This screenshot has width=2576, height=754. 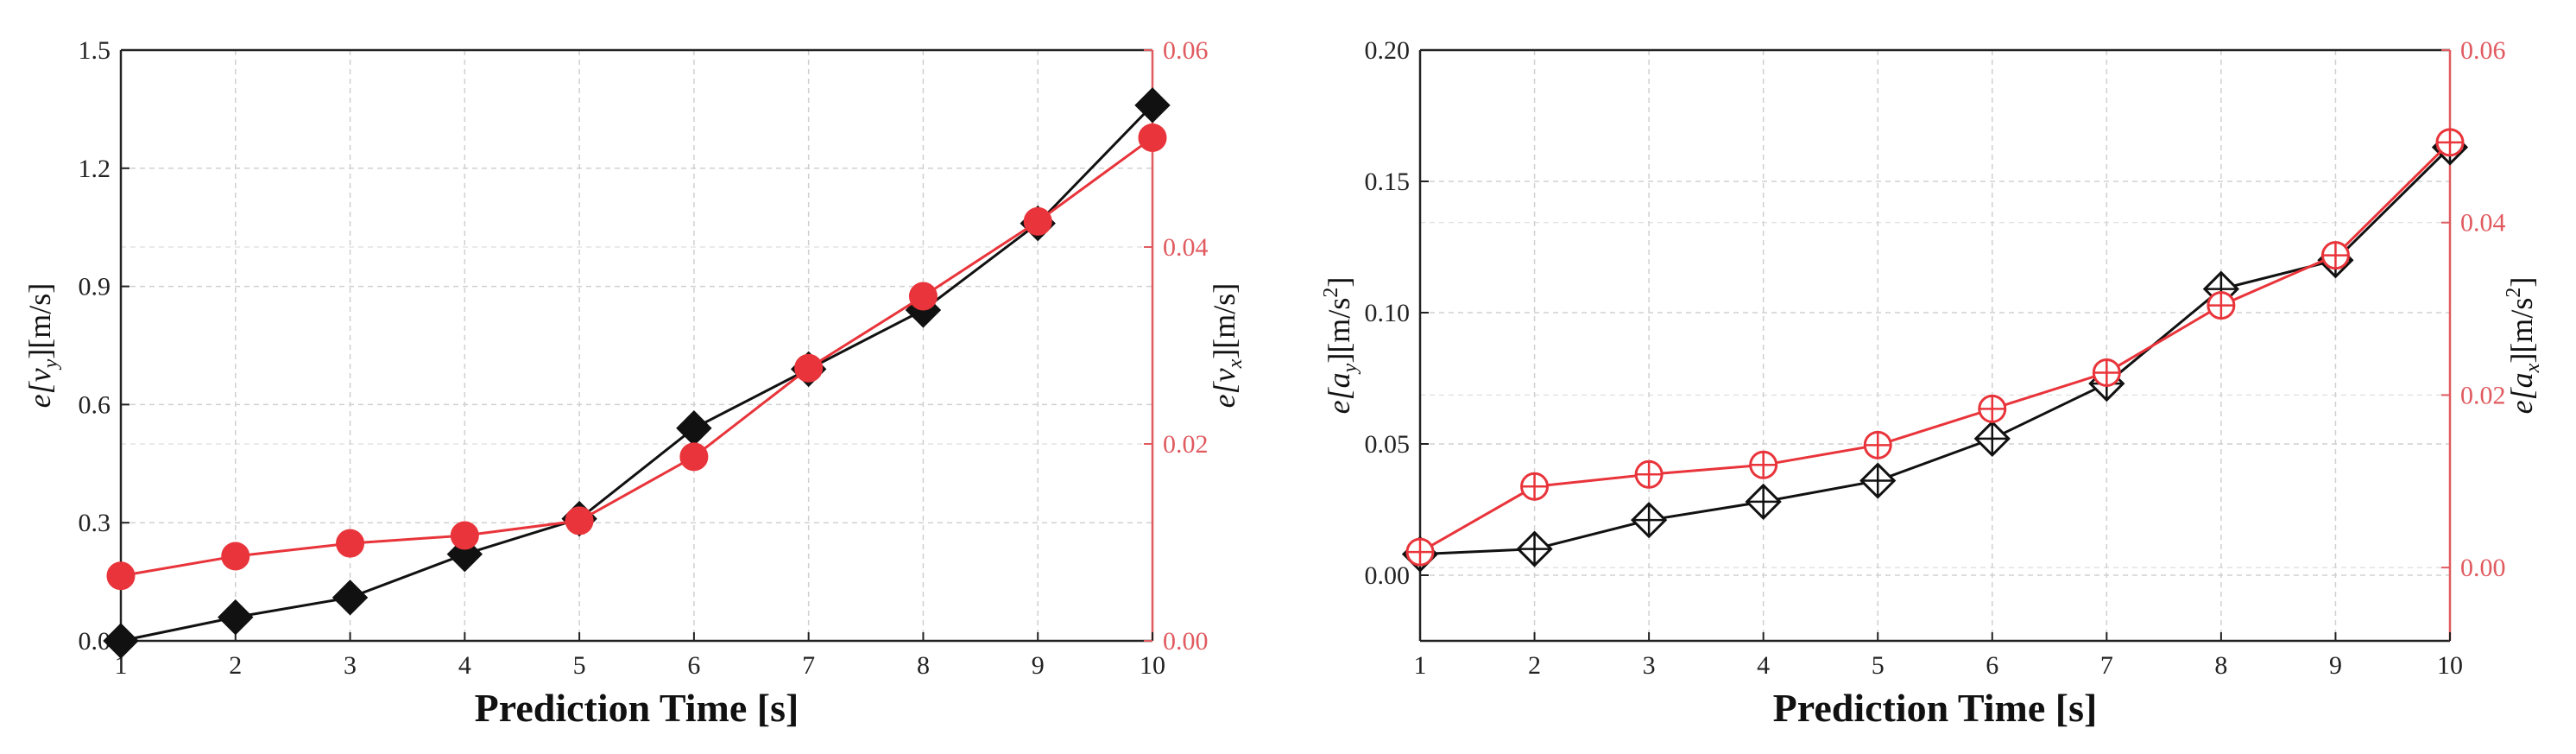 What do you see at coordinates (1227, 346) in the screenshot?
I see `y-axis-label-right: e[vx][m/s]` at bounding box center [1227, 346].